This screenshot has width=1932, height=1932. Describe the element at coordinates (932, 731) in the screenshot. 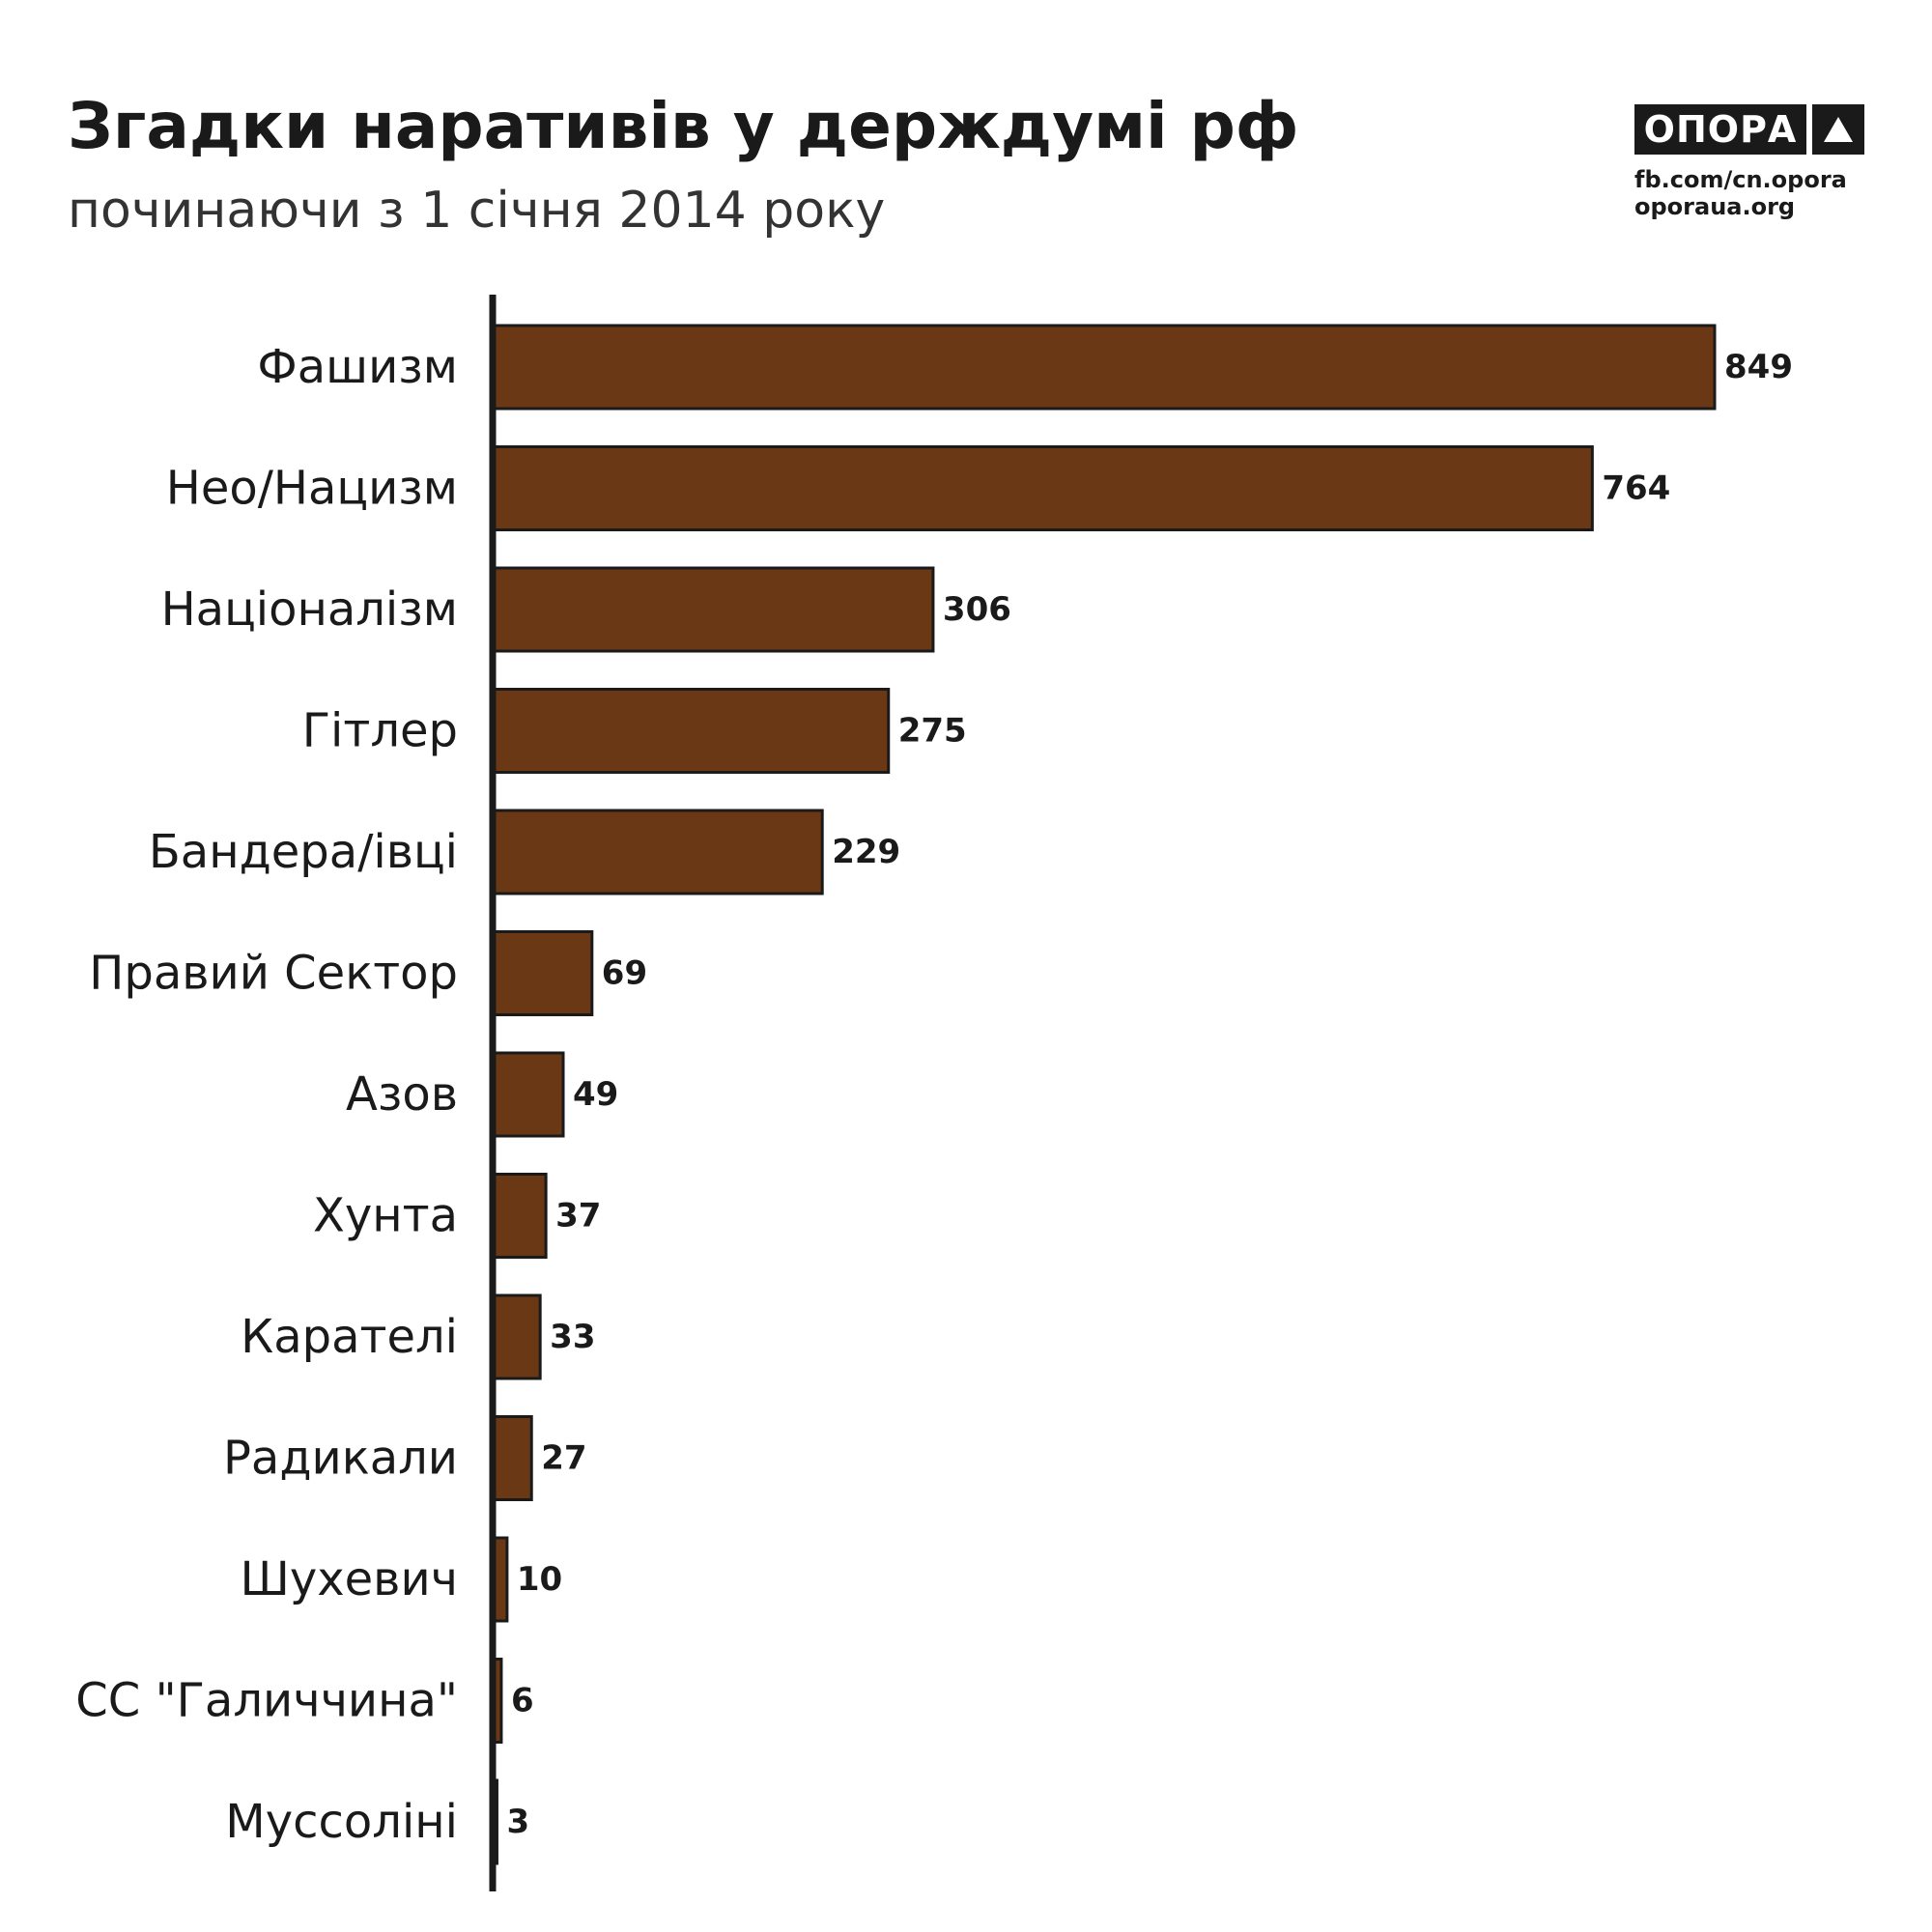

I see `value-label-3: 275` at that location.